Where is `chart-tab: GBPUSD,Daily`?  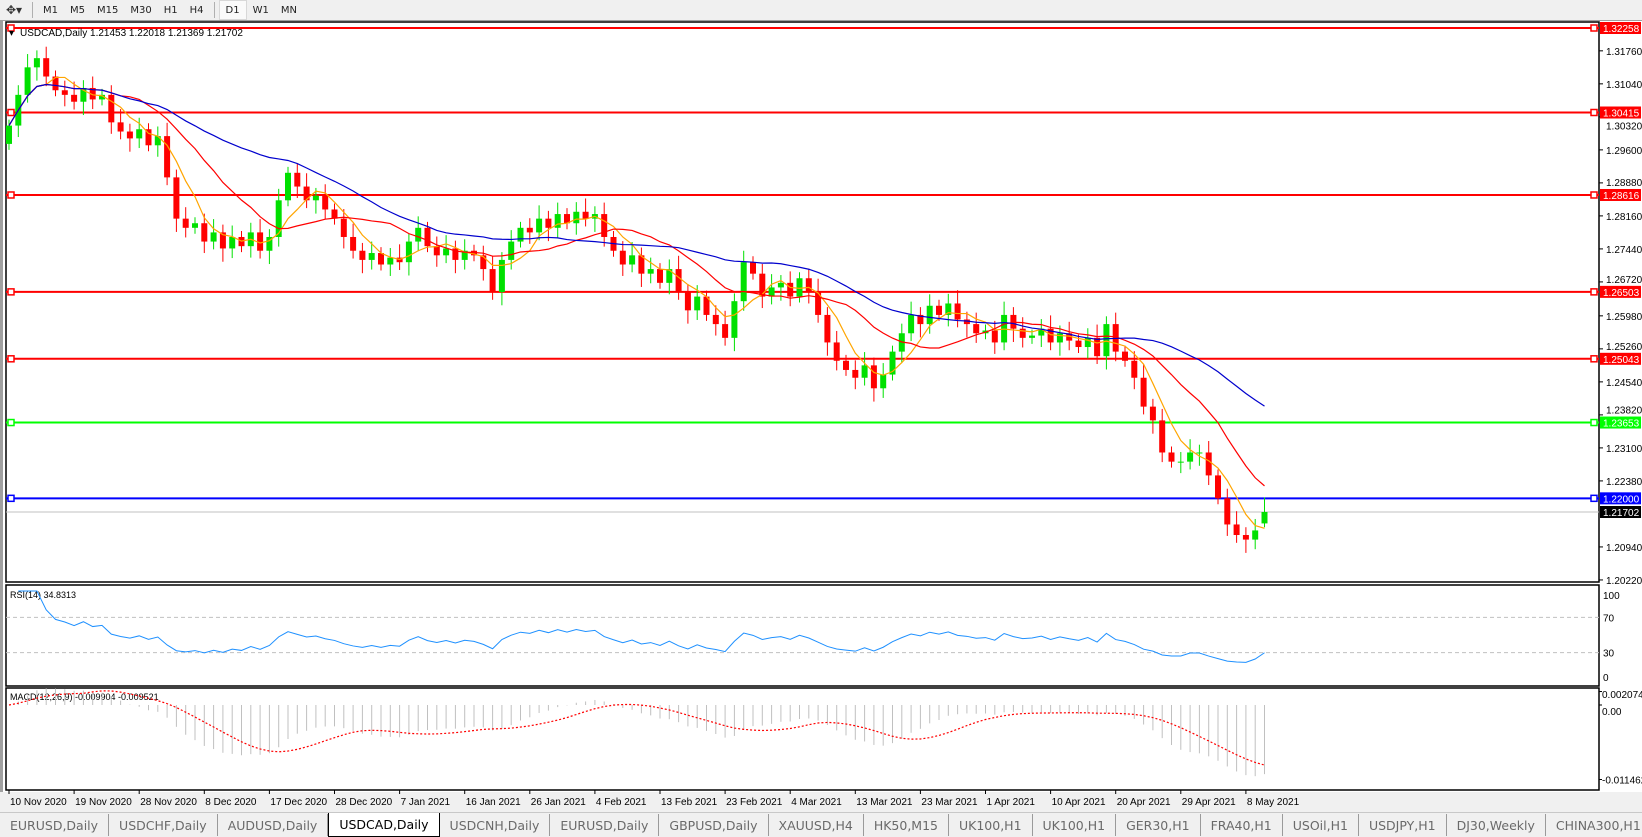
chart-tab: GBPUSD,Daily is located at coordinates (714, 825).